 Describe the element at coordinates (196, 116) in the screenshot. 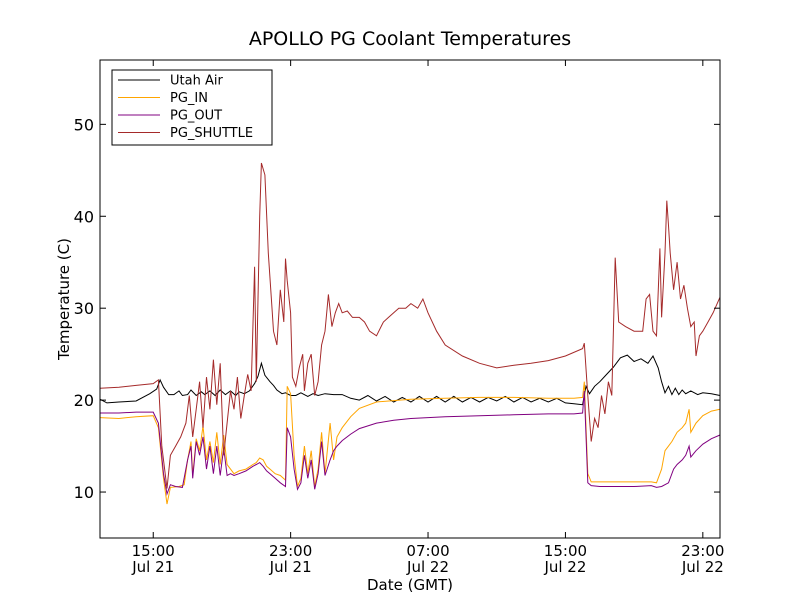

I see `legend-label: PG_OUT` at that location.